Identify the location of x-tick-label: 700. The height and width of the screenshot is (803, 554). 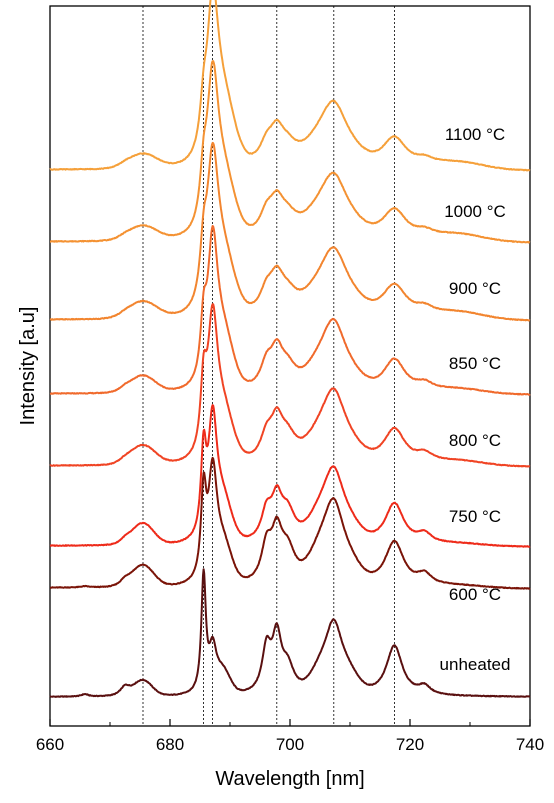
(290, 744).